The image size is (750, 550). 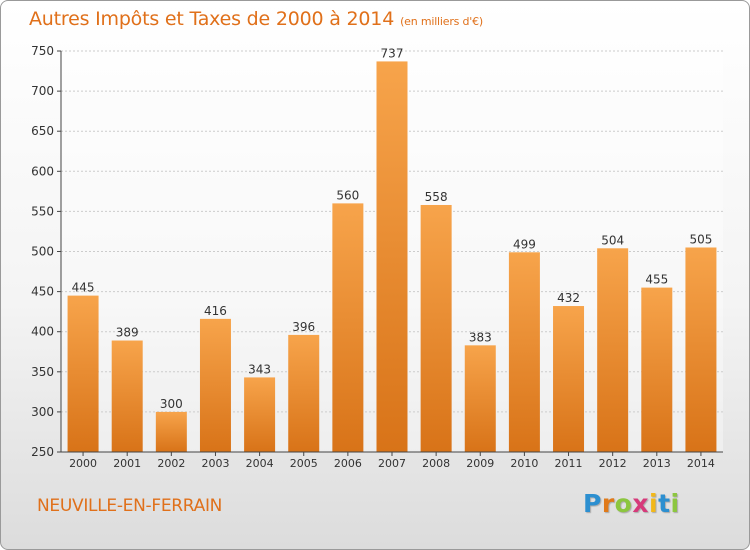 What do you see at coordinates (130, 506) in the screenshot?
I see `commune-name: NEUVILLE-EN-FERRAIN` at bounding box center [130, 506].